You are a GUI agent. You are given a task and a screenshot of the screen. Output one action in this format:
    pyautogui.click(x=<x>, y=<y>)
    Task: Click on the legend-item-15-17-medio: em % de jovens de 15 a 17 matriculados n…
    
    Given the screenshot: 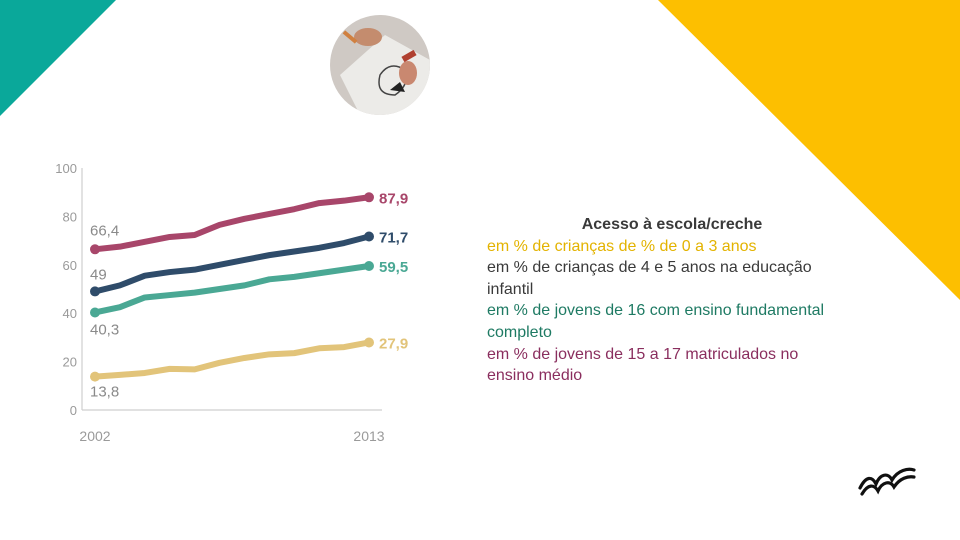 What is the action you would take?
    pyautogui.click(x=643, y=365)
    